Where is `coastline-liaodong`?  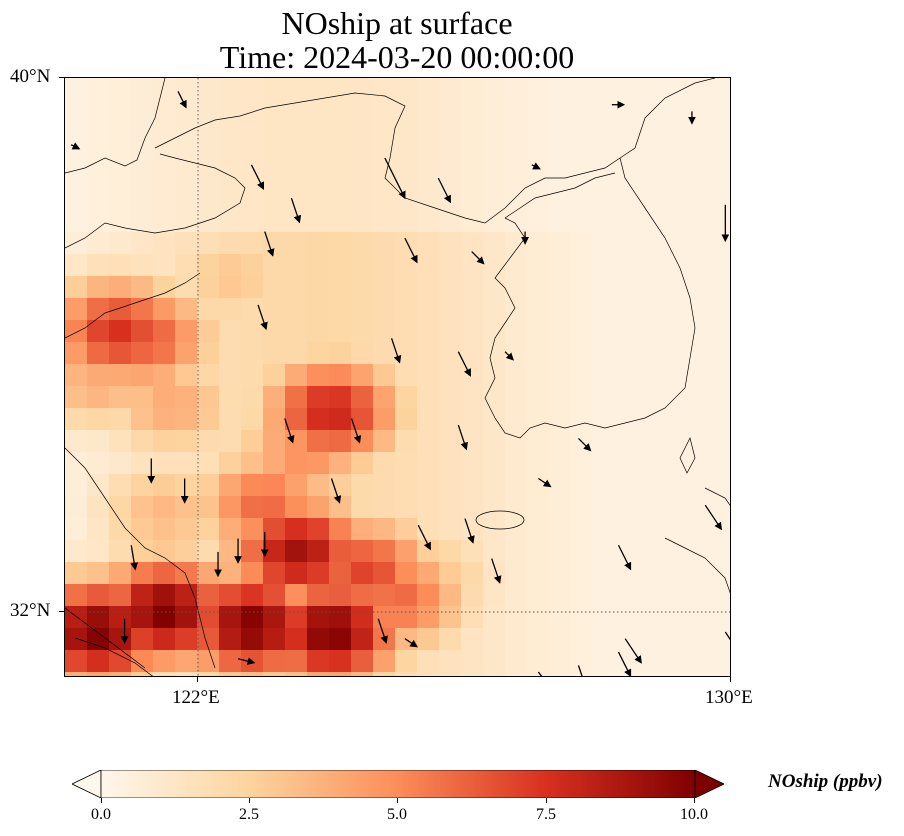
coastline-liaodong is located at coordinates (387, 158).